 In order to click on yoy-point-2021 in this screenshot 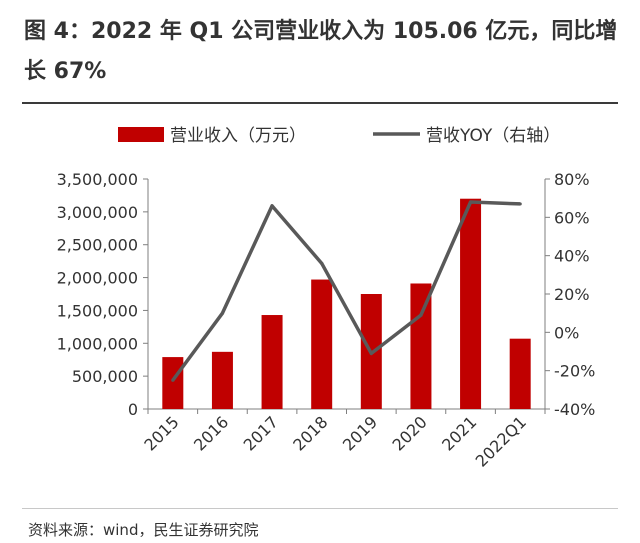, I will do `click(470, 202)`.